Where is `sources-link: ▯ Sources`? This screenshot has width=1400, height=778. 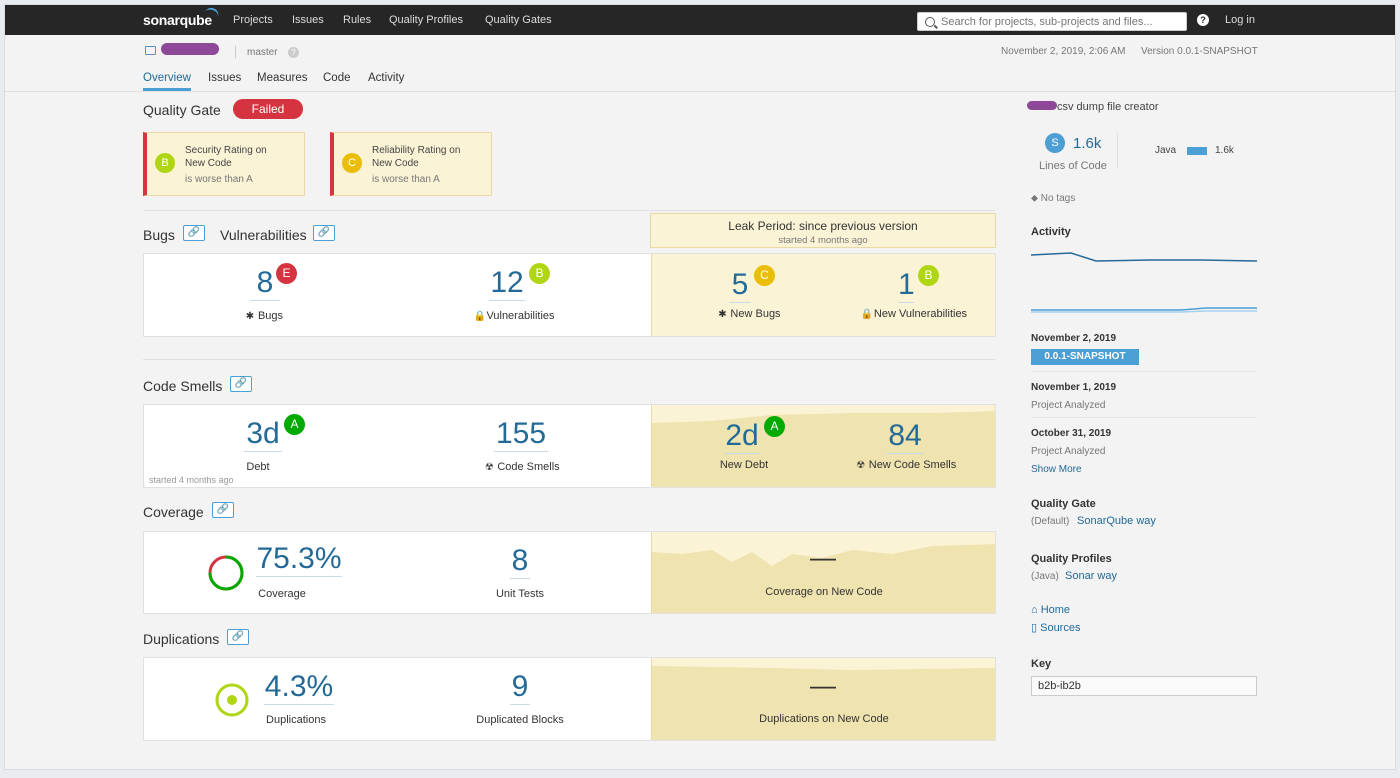 sources-link: ▯ Sources is located at coordinates (1055, 627).